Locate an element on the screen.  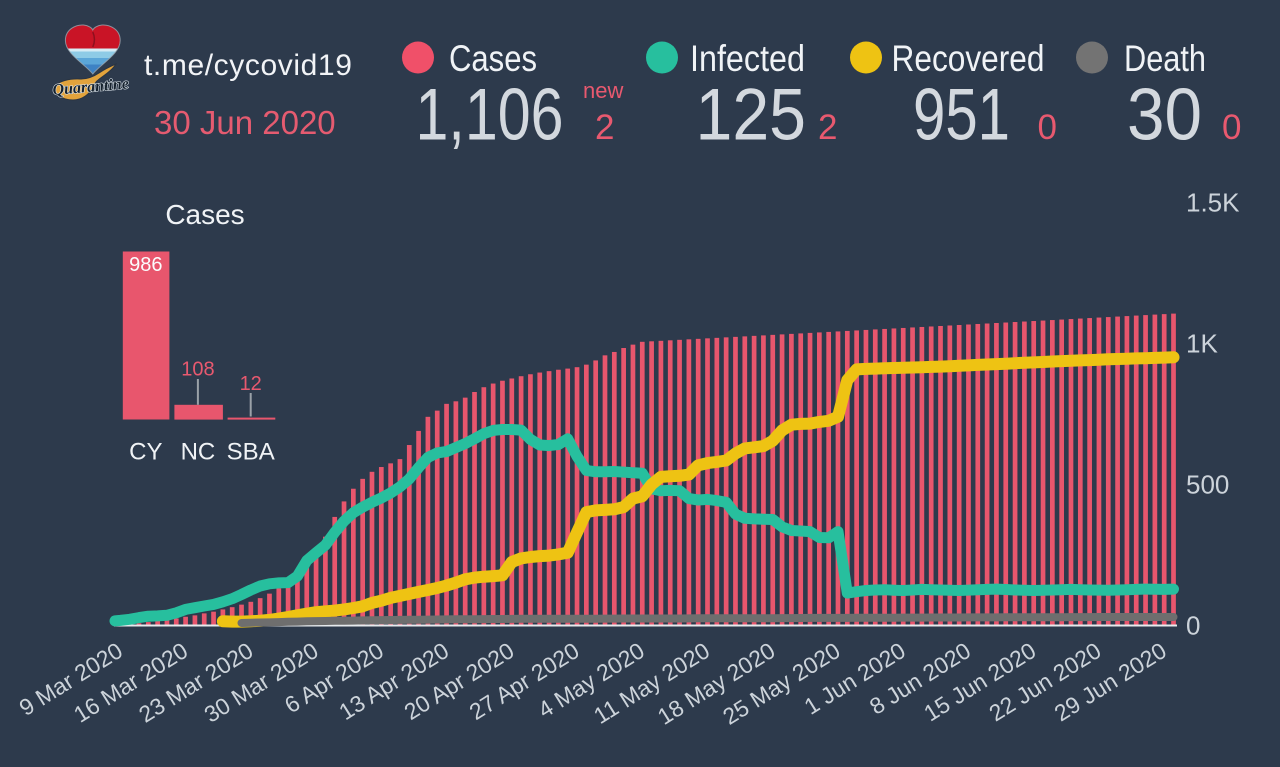
svg-text: 500 is located at coordinates (1207, 485).